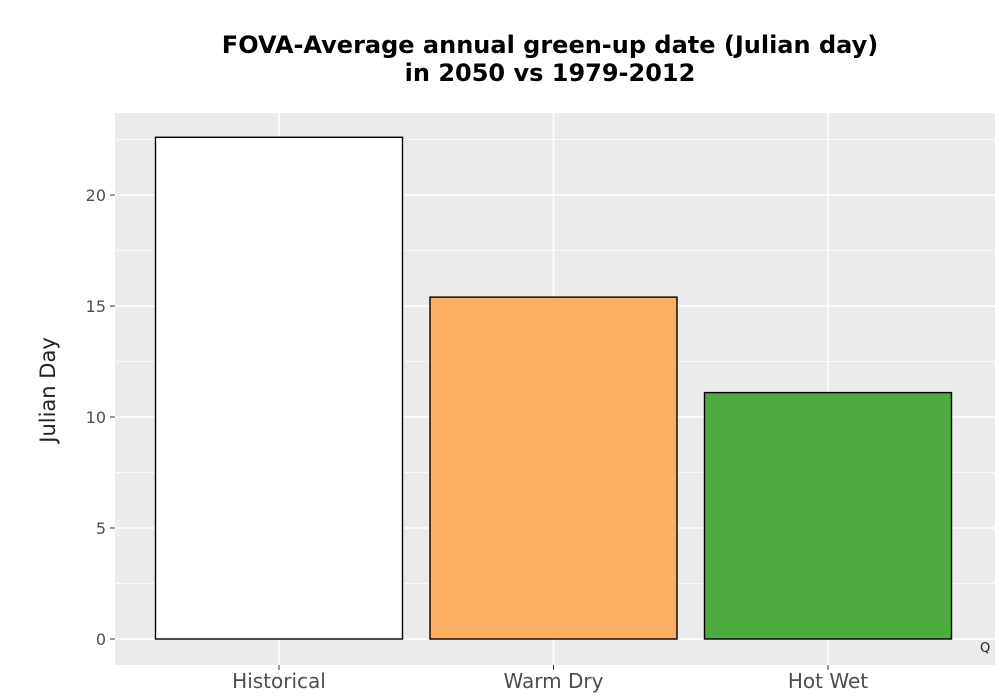 The width and height of the screenshot is (1000, 700). Describe the element at coordinates (101, 528) in the screenshot. I see `y-tick-label: 5` at that location.